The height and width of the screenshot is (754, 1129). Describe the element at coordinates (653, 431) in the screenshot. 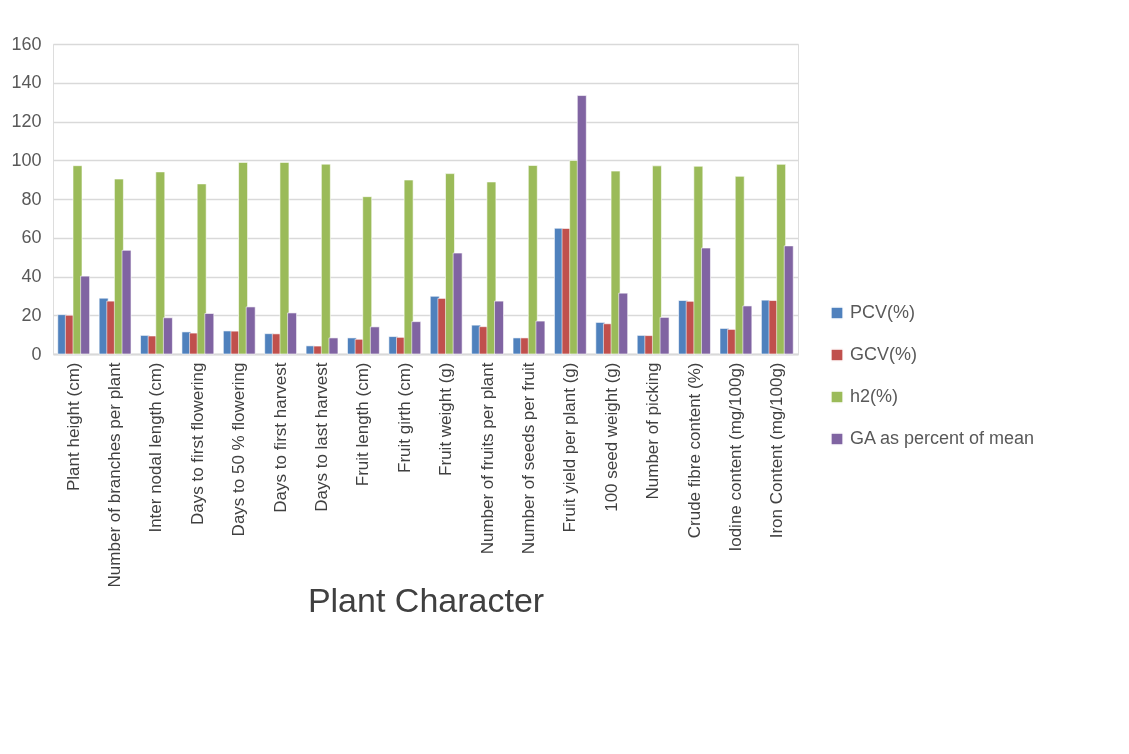

I see `x-tick-label: Number of picking` at that location.